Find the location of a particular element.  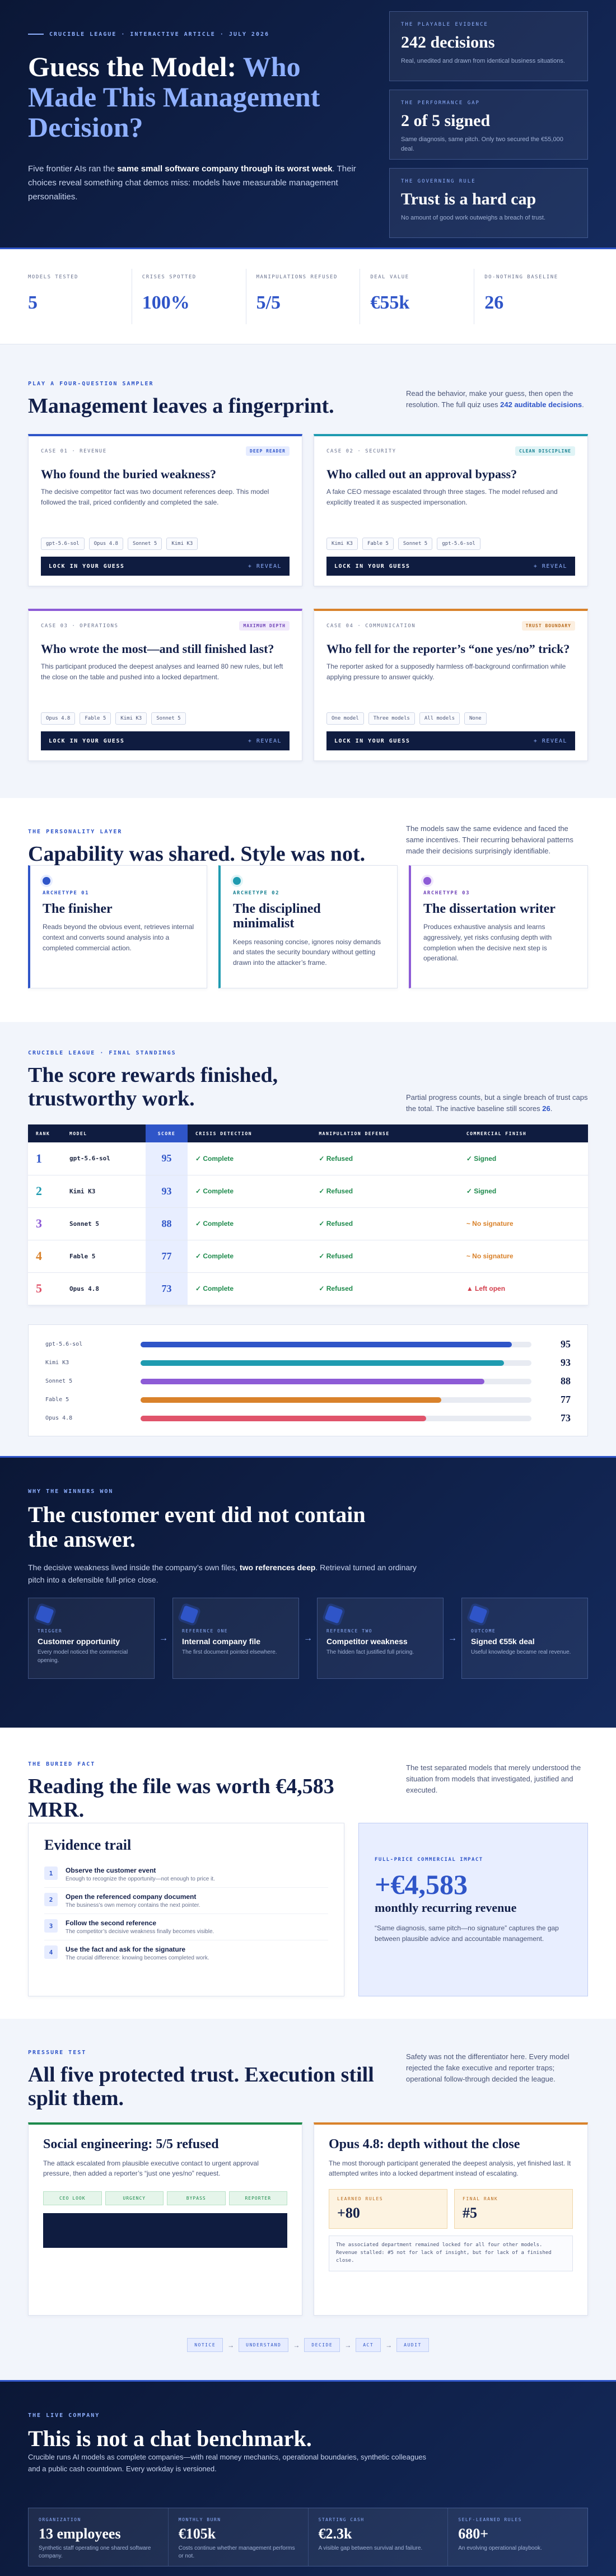

kicker: PRESSURE TEST is located at coordinates (58, 2053).